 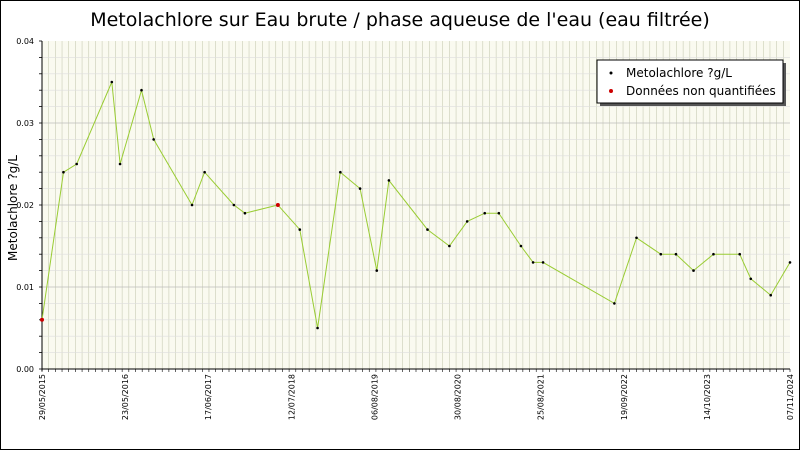 What do you see at coordinates (541, 397) in the screenshot?
I see `x-tick-label: 25/08/2021` at bounding box center [541, 397].